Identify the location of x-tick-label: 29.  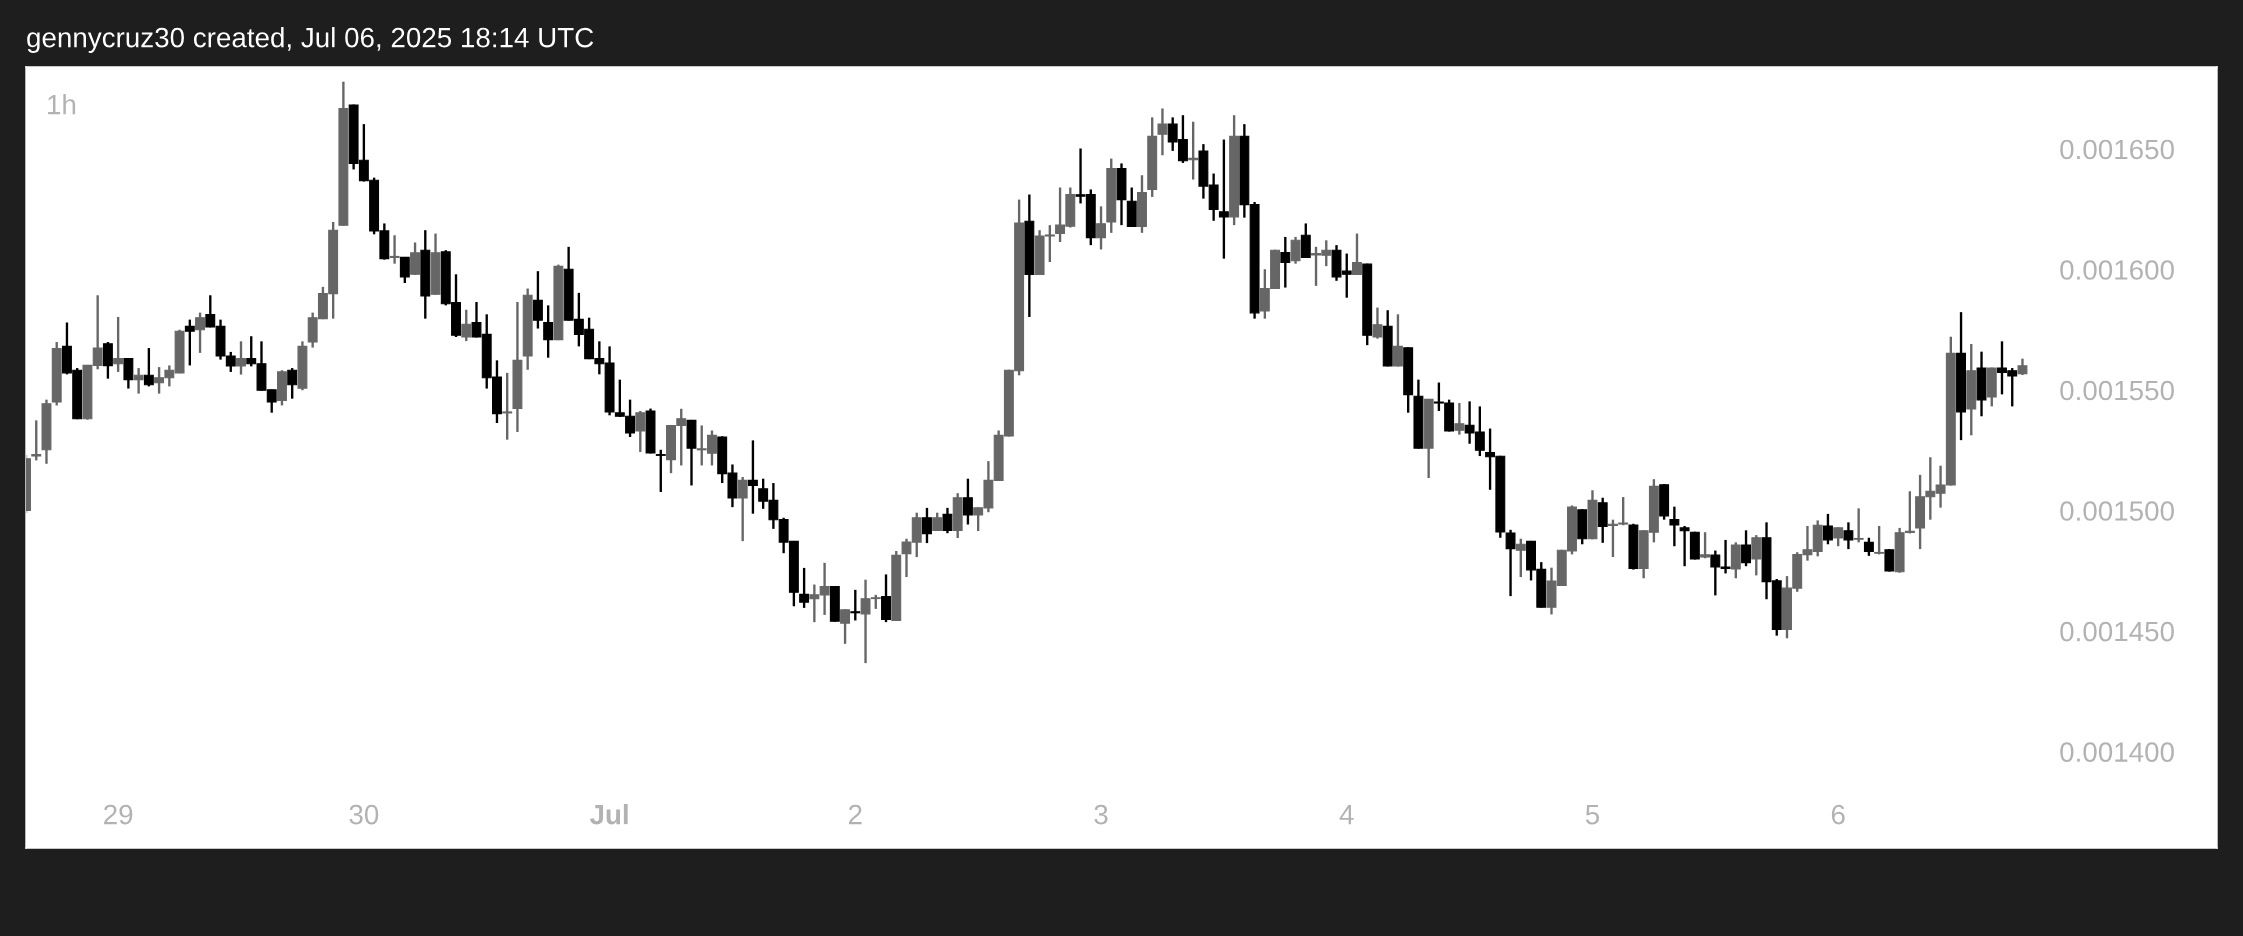
(118, 814).